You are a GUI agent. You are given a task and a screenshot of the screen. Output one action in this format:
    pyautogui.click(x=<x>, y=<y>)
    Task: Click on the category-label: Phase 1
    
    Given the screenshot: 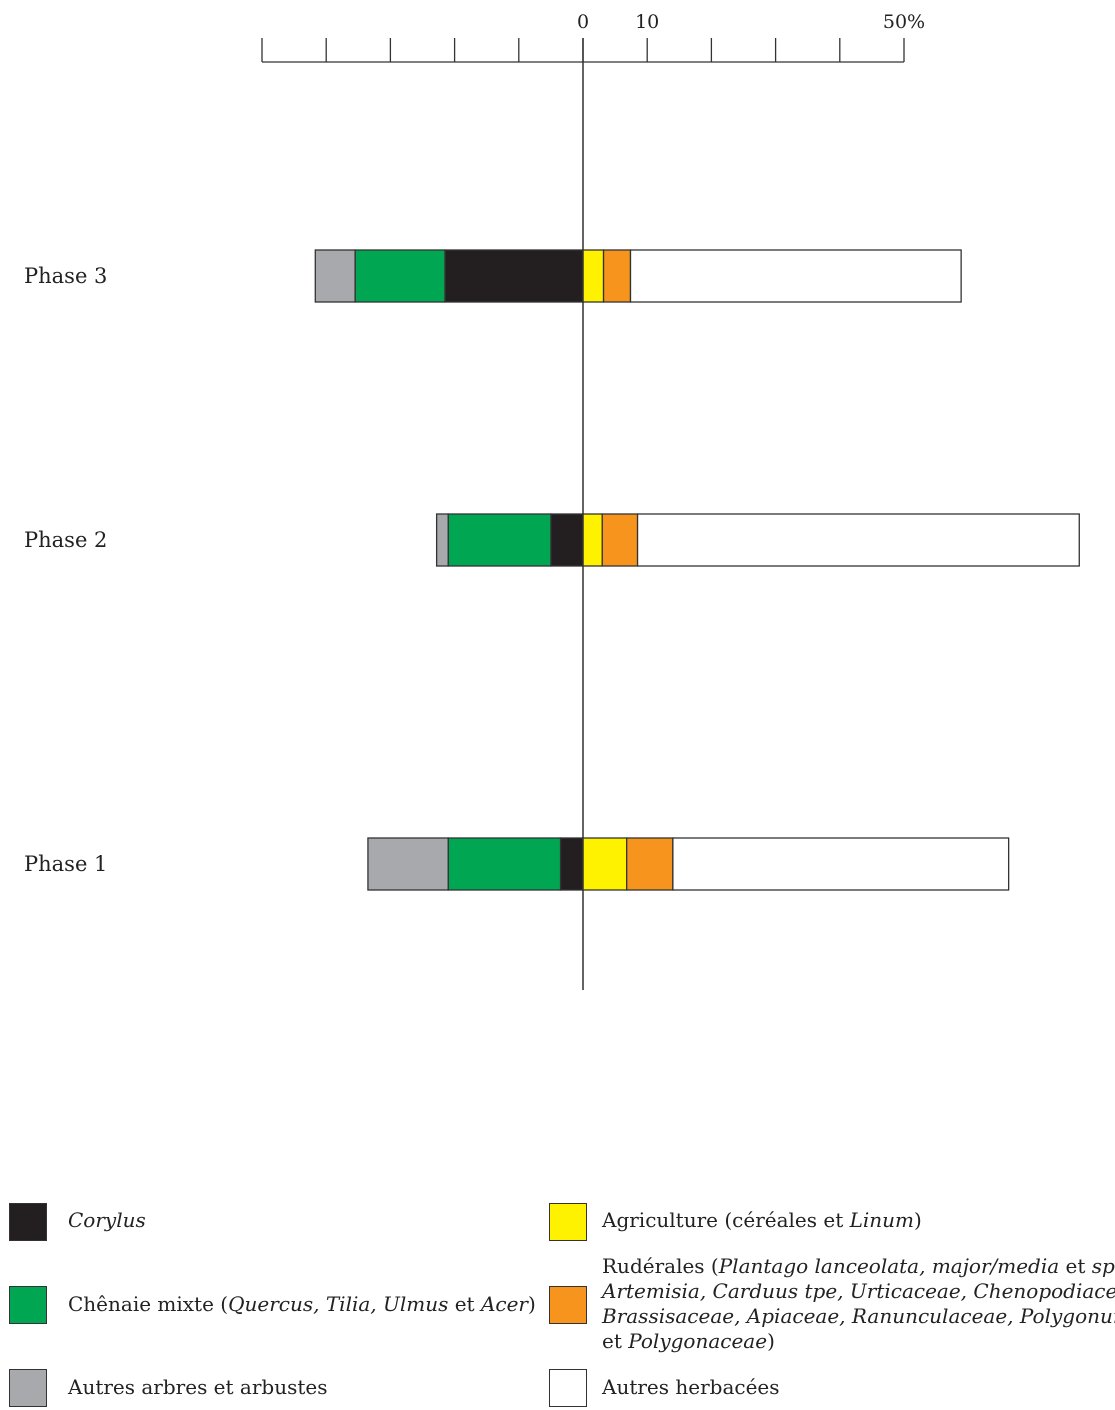 What is the action you would take?
    pyautogui.click(x=65, y=864)
    